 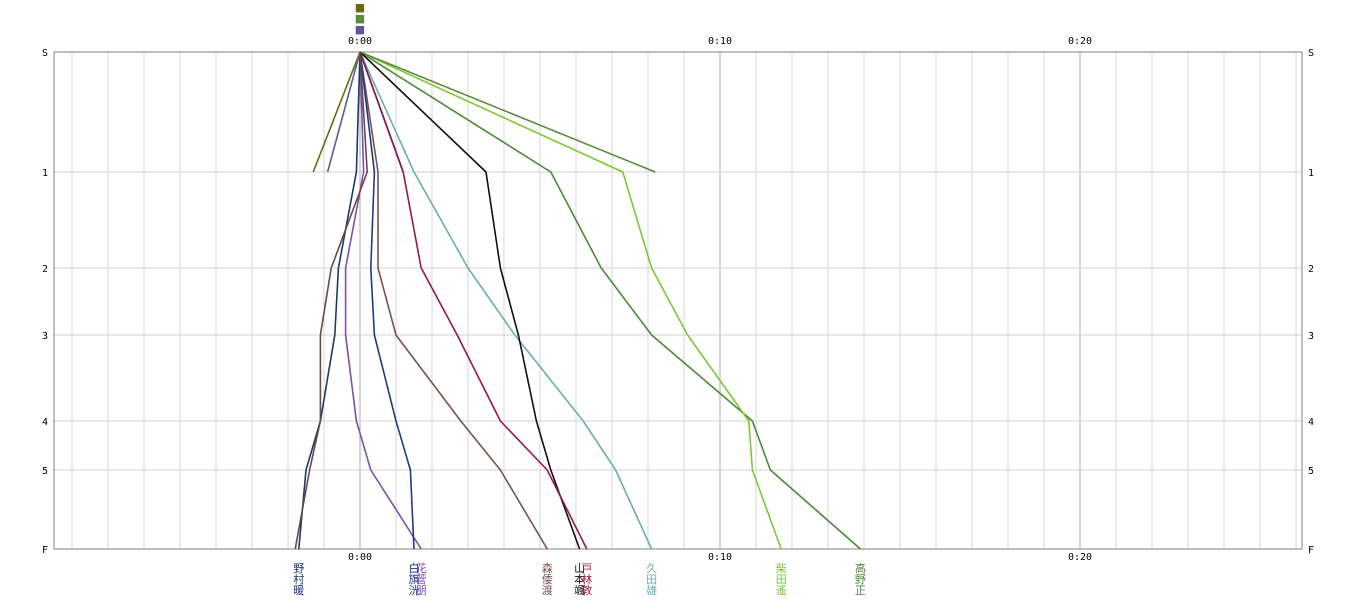 I want to click on runner-name-label: 野村暖, so click(x=298, y=579).